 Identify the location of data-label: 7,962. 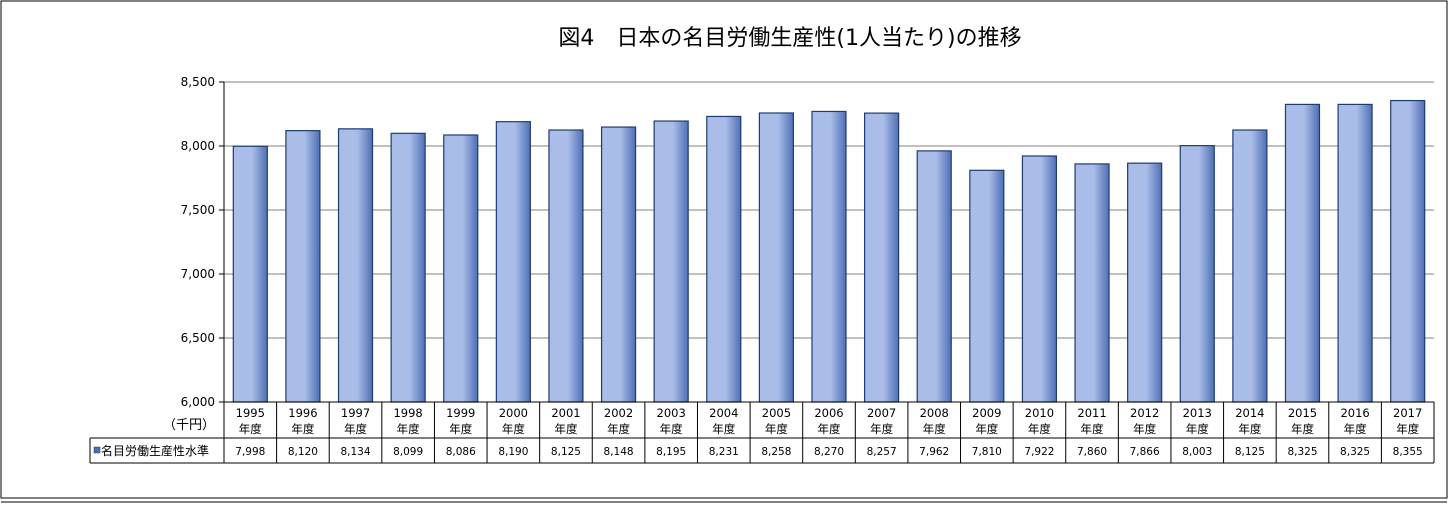
(934, 452).